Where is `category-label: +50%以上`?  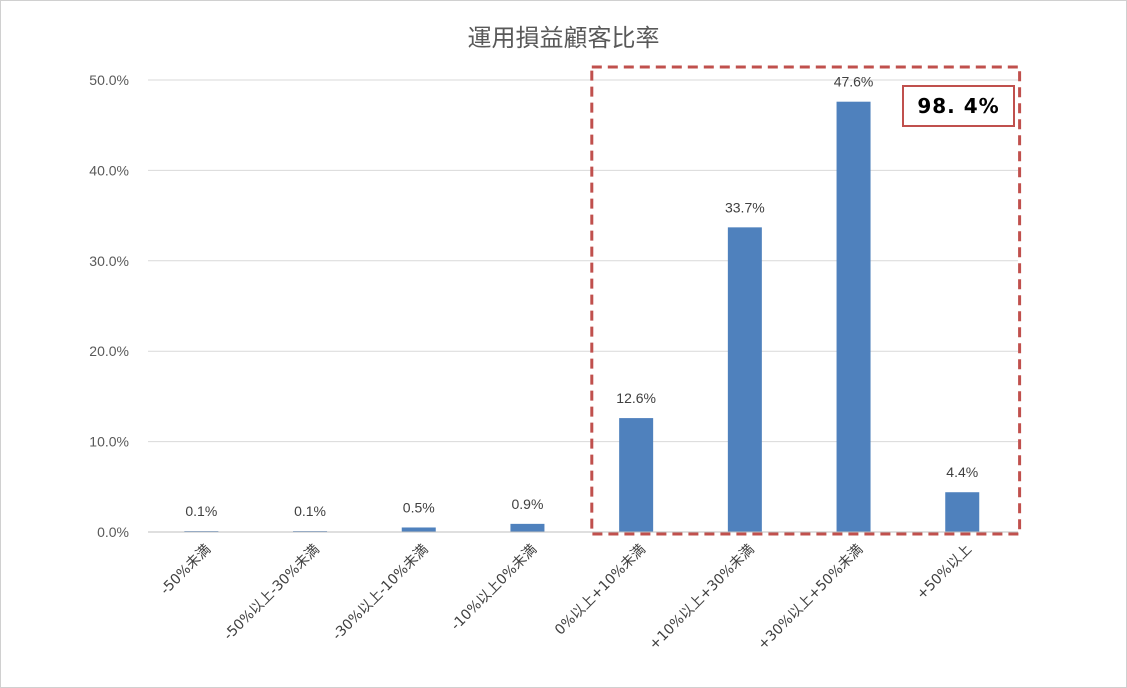
category-label: +50%以上 is located at coordinates (944, 572).